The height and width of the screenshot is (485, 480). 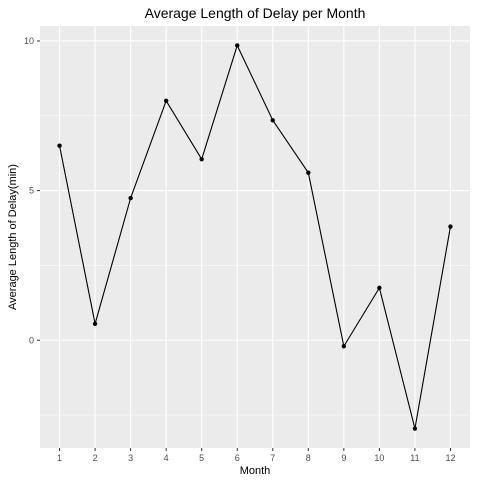 I want to click on x-tick-label: 3, so click(x=130, y=458).